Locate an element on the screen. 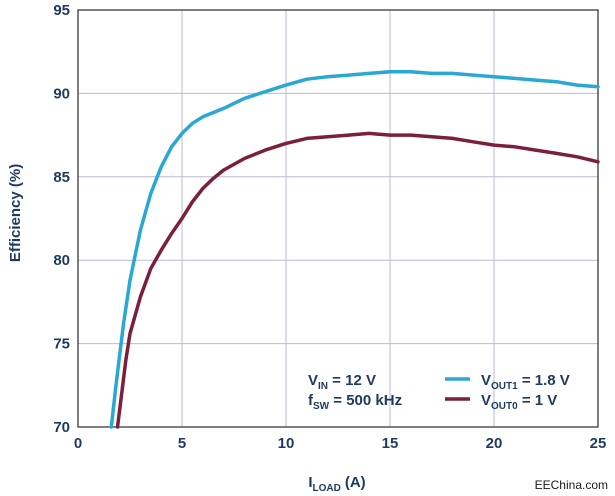  x-tick-labels: 0 5 10 15 20 25 is located at coordinates (340, 443).